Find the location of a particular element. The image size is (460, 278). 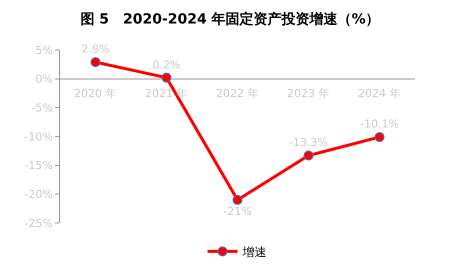

chart-title: 图 5 2020-2024 年固定资产投资增速（%） is located at coordinates (230, 19).